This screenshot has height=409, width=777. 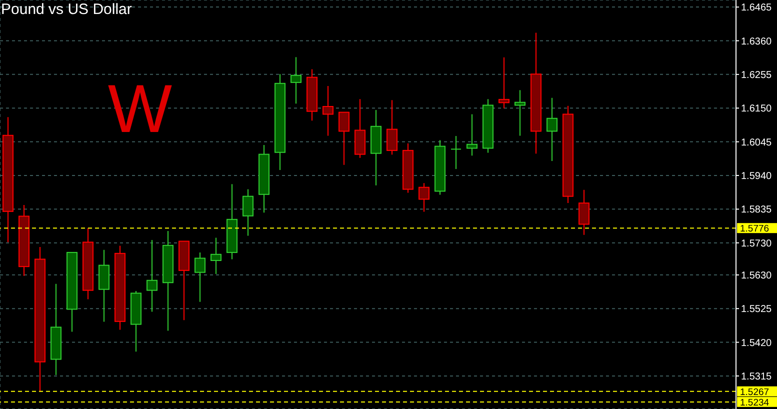 I want to click on chart-title: Pound vs US Dollar, so click(x=66, y=9).